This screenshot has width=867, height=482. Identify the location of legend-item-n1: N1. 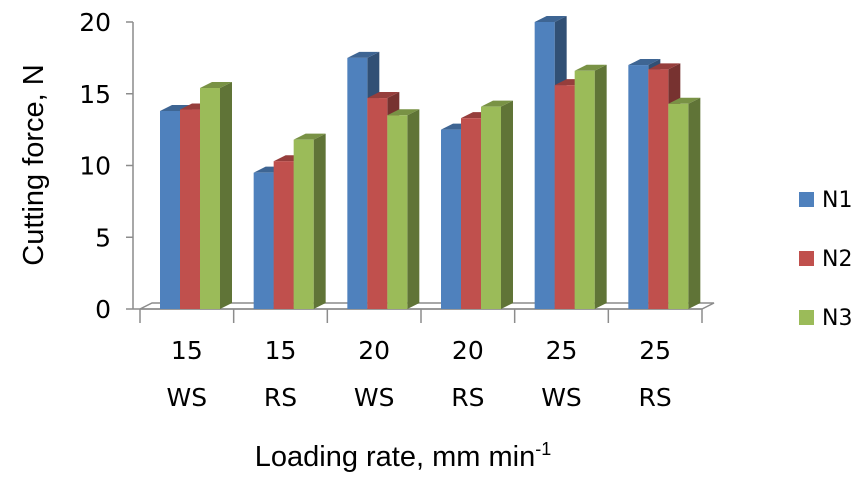
(825, 200).